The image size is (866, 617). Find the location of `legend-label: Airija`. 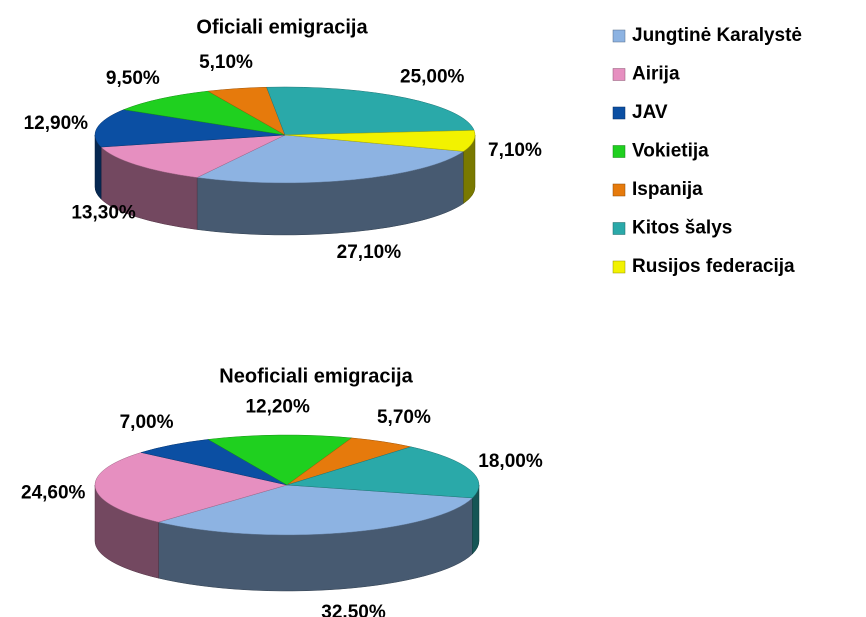

legend-label: Airija is located at coordinates (656, 74).